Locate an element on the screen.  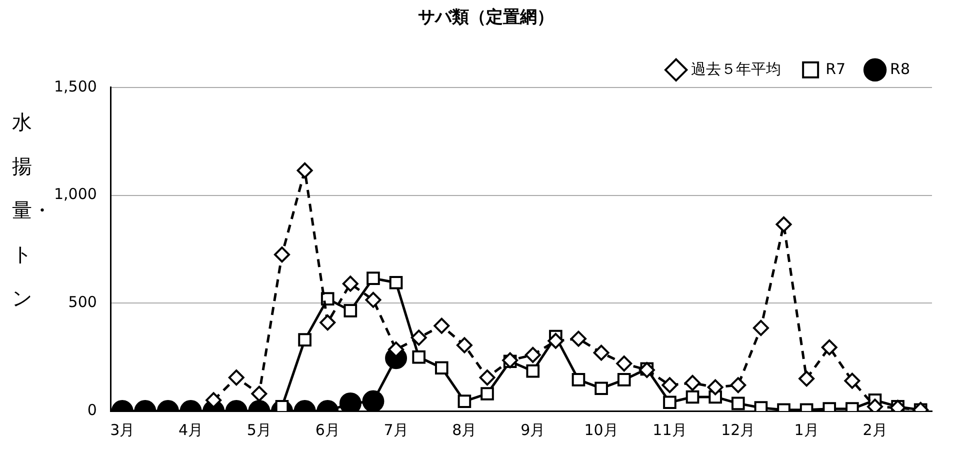
legend-label: 過去５年平均 is located at coordinates (736, 69).